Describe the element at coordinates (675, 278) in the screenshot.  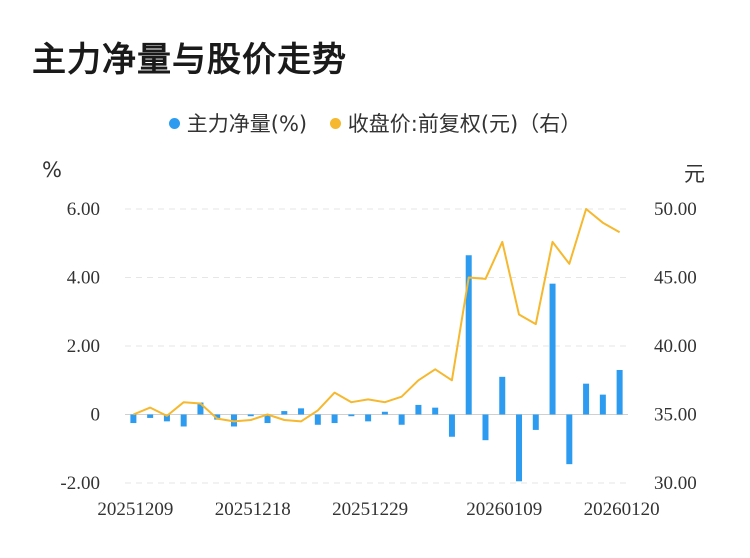
I see `right-tick-label: 45.00` at that location.